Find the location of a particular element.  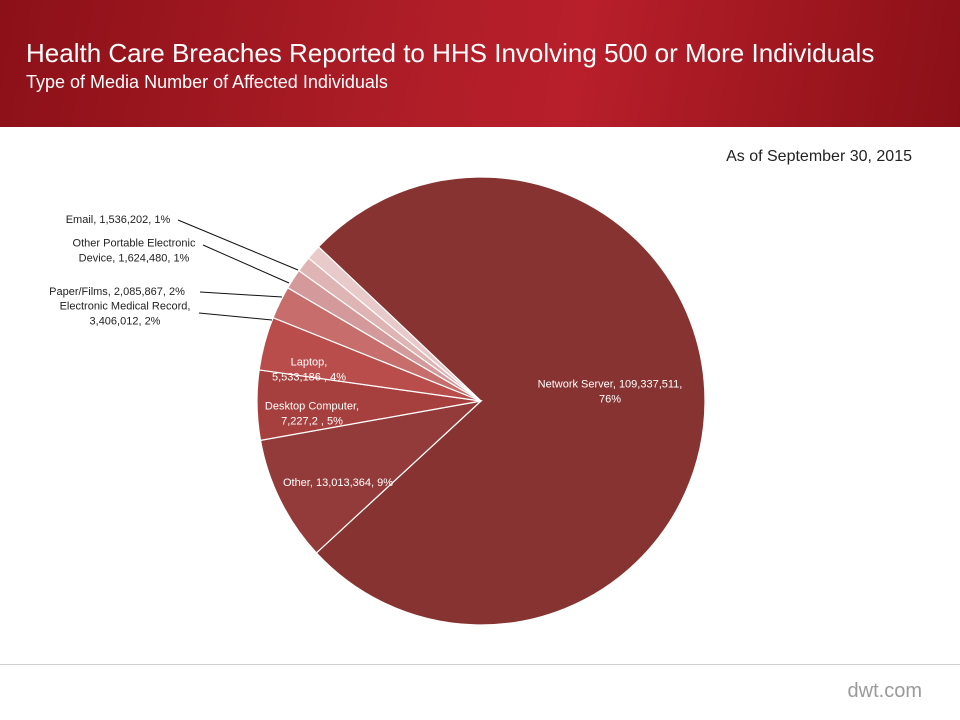

slice-label-other: Other, 13,013,364, 9% is located at coordinates (338, 483).